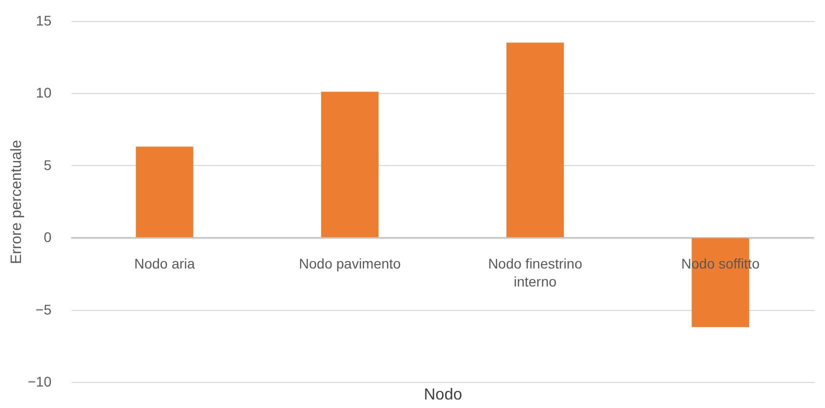 This screenshot has width=825, height=408. What do you see at coordinates (16, 202) in the screenshot?
I see `y-axis-title: Errore percentuale` at bounding box center [16, 202].